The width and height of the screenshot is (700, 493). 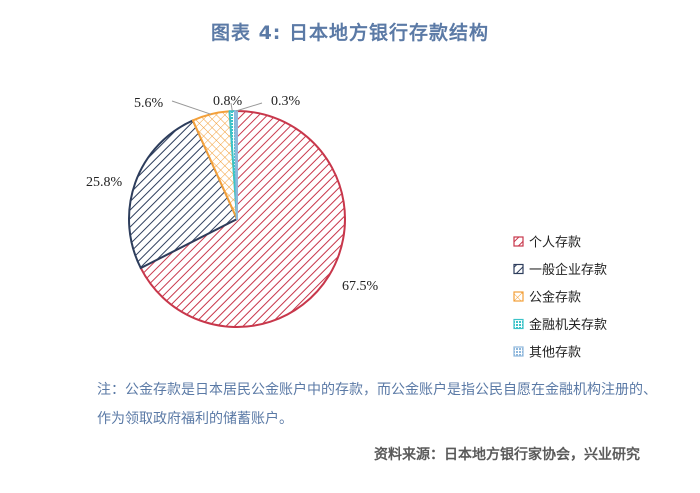 What do you see at coordinates (286, 101) in the screenshot?
I see `data-label-5: 0.3%` at bounding box center [286, 101].